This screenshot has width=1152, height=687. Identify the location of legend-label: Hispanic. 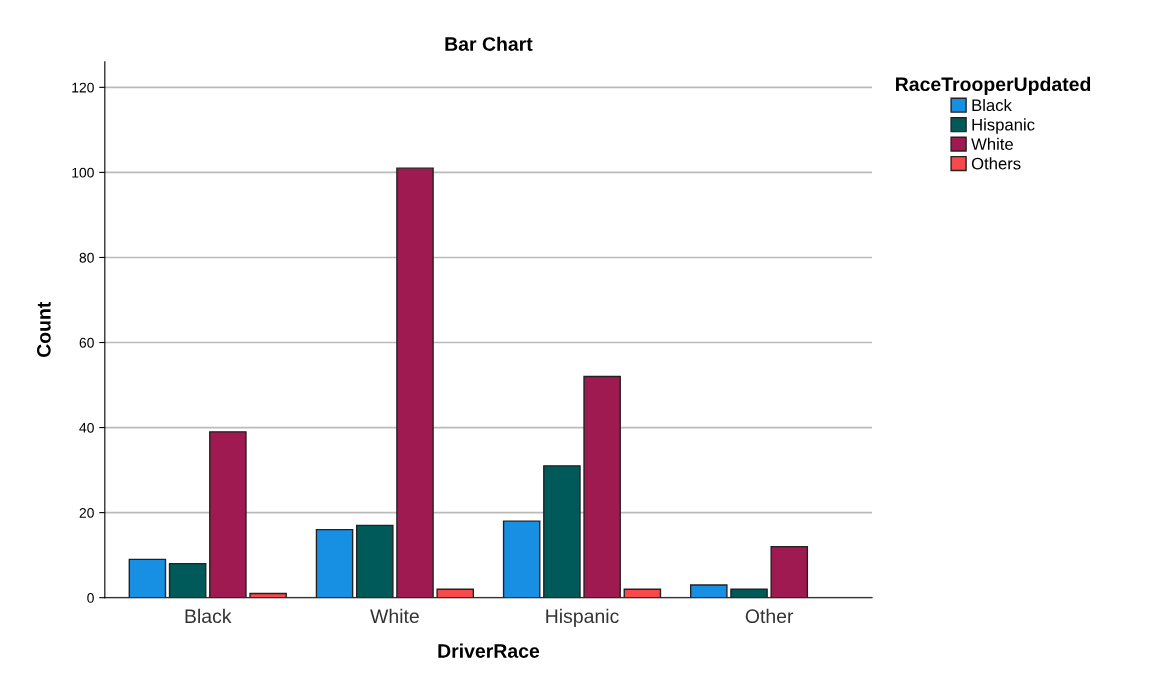
(1003, 126).